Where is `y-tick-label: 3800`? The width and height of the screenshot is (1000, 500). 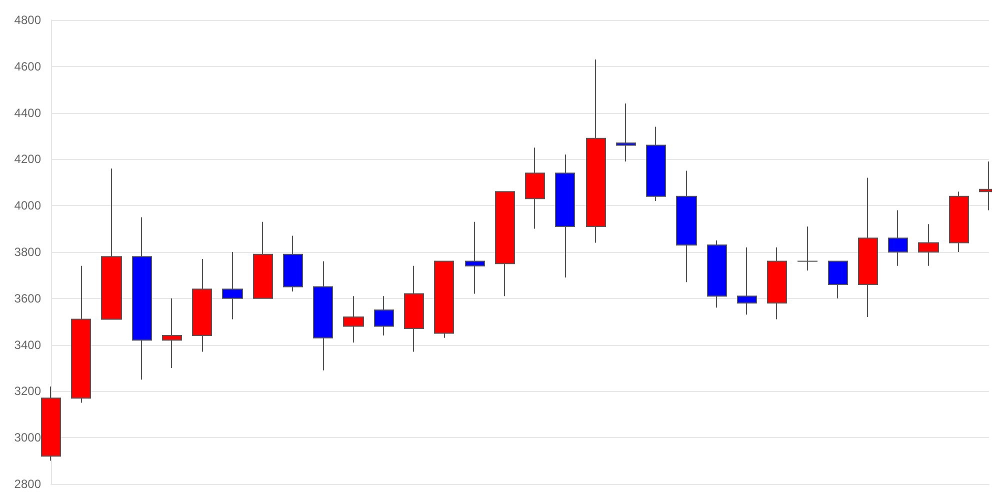 y-tick-label: 3800 is located at coordinates (28, 252).